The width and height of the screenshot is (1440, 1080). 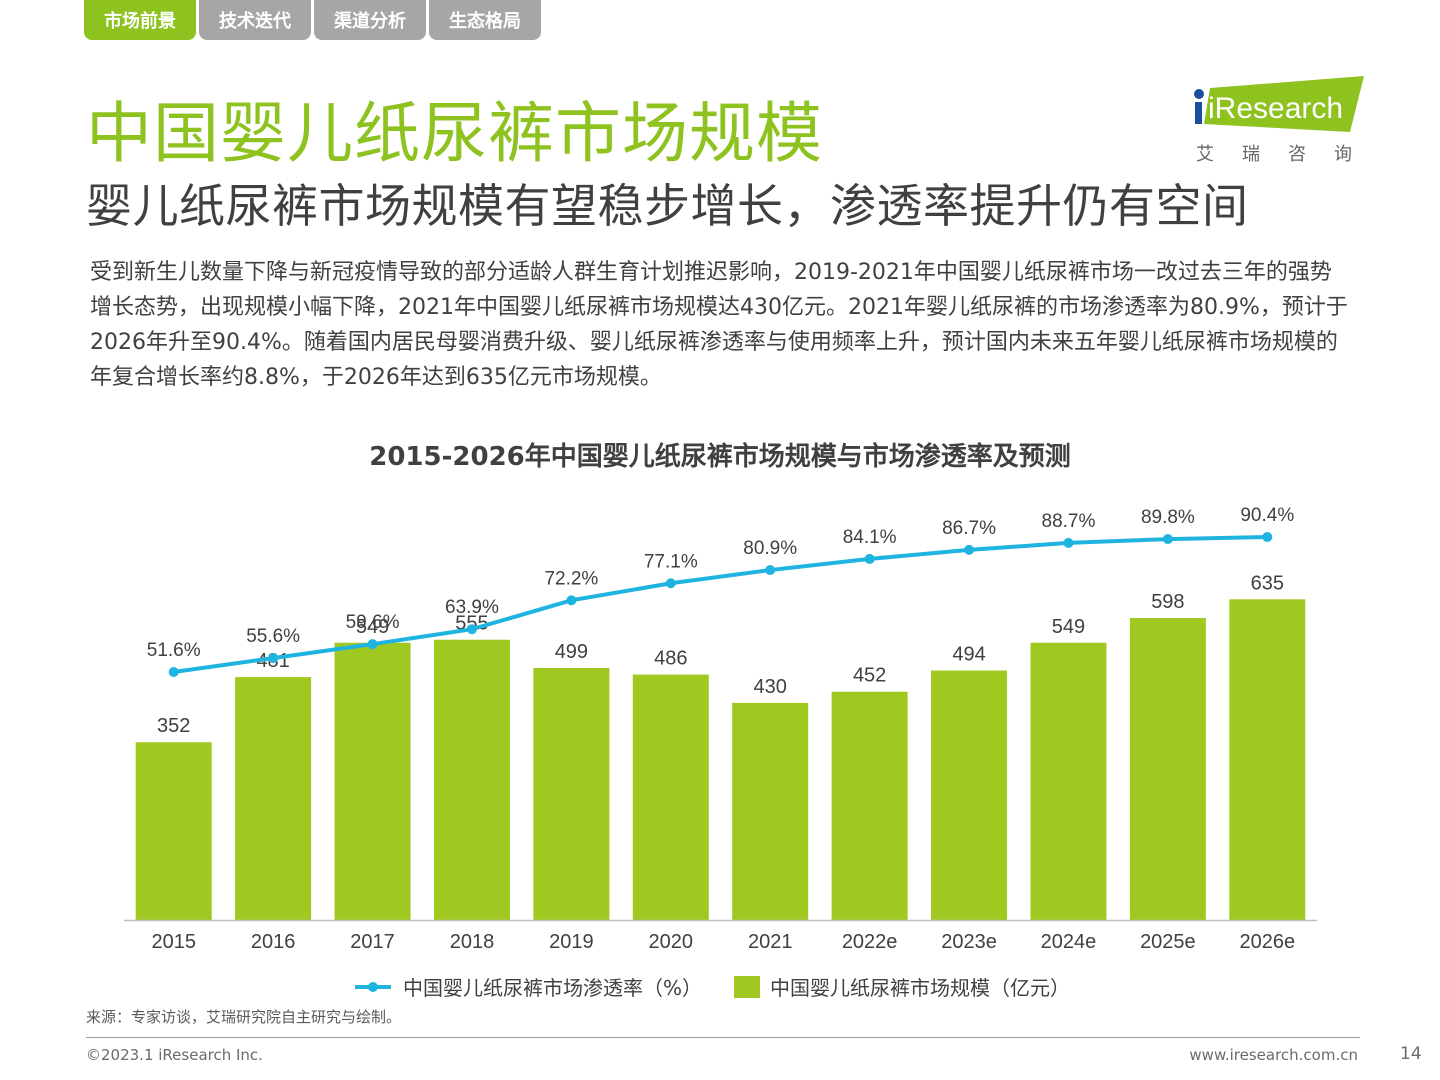 I want to click on tab-channel-analysis: 渠道分析, so click(x=370, y=20).